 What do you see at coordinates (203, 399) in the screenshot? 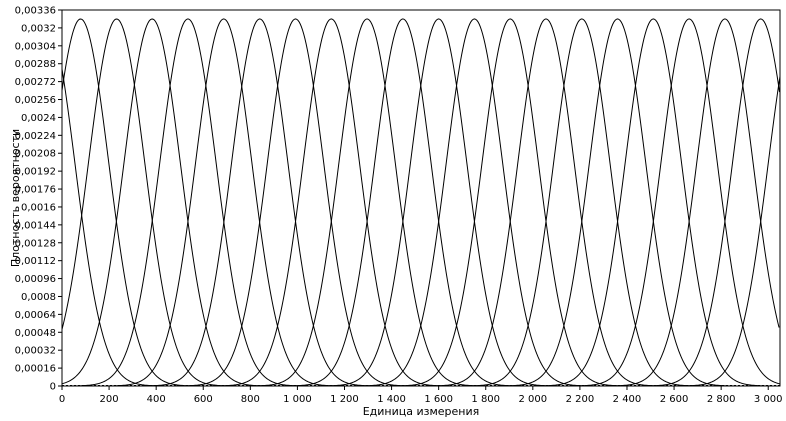
I see `x-tick-label: 600` at bounding box center [203, 399].